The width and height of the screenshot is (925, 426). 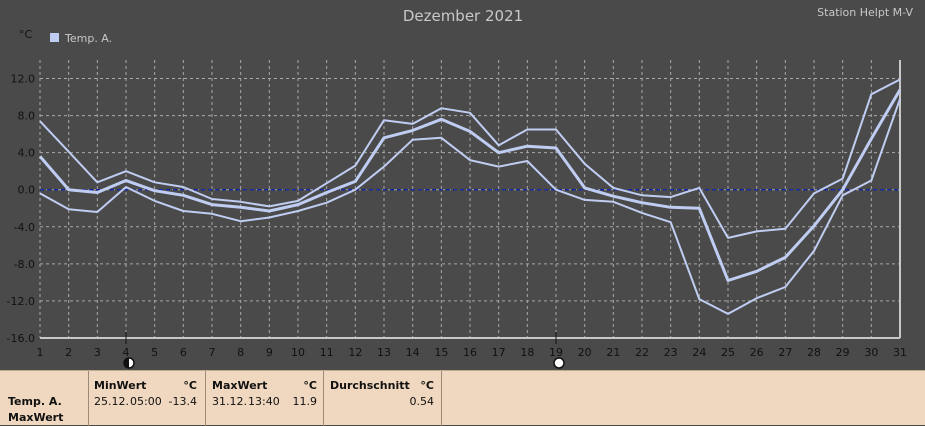 What do you see at coordinates (26, 34) in the screenshot?
I see `y-axis-unit: °C` at bounding box center [26, 34].